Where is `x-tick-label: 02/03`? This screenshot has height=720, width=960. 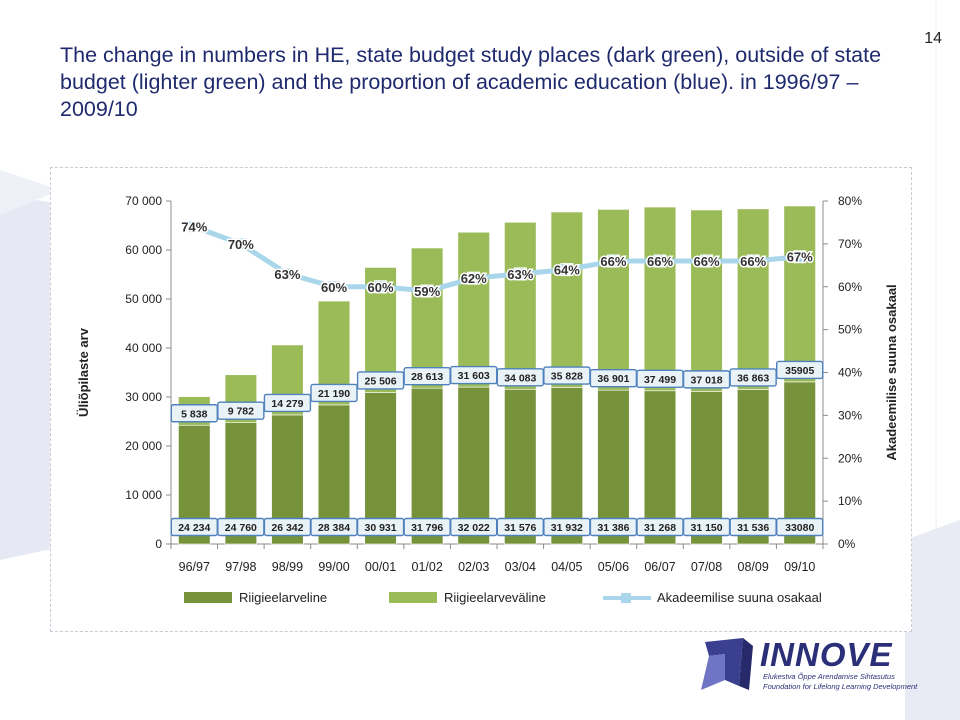
x-tick-label: 02/03 is located at coordinates (473, 567).